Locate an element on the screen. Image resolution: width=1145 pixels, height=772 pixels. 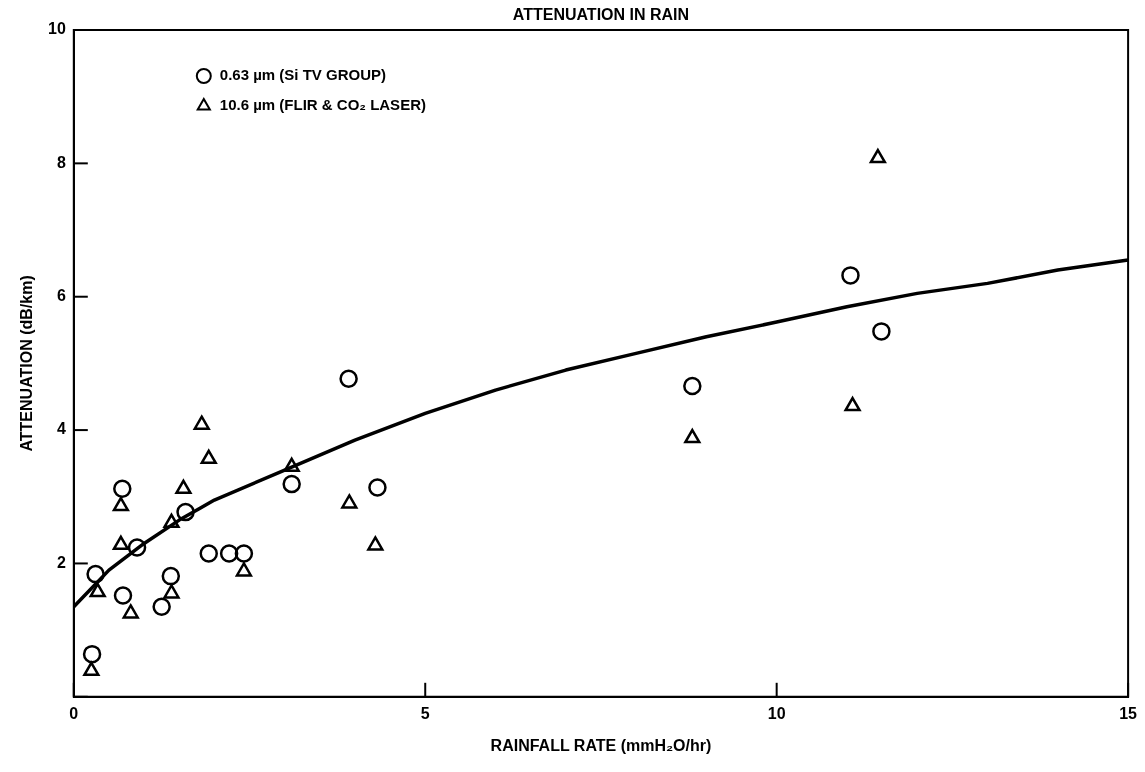
y-tick-label: 2 is located at coordinates (61, 562).